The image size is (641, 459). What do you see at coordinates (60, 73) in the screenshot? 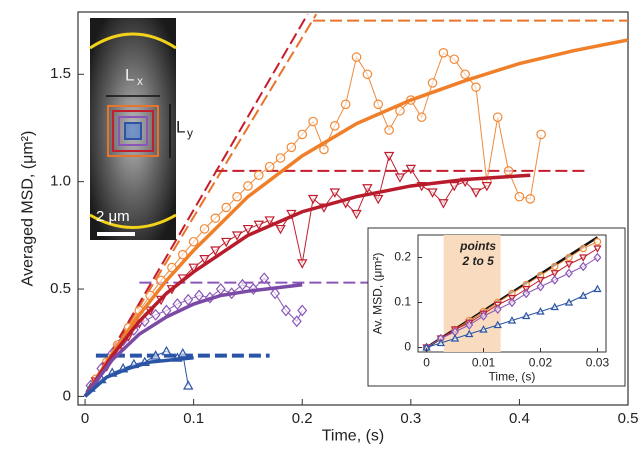
I see `y-tick-label: 1.5` at bounding box center [60, 73].